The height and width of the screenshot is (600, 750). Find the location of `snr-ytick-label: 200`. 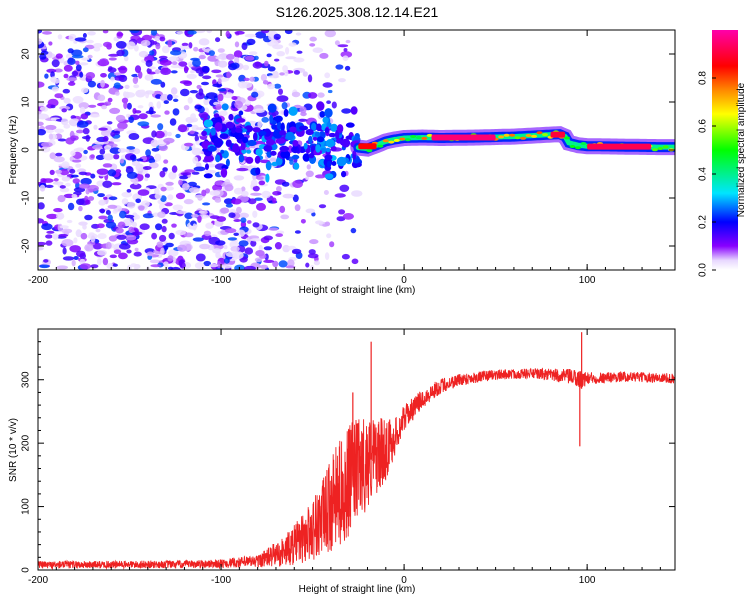

snr-ytick-label: 200 is located at coordinates (26, 442).